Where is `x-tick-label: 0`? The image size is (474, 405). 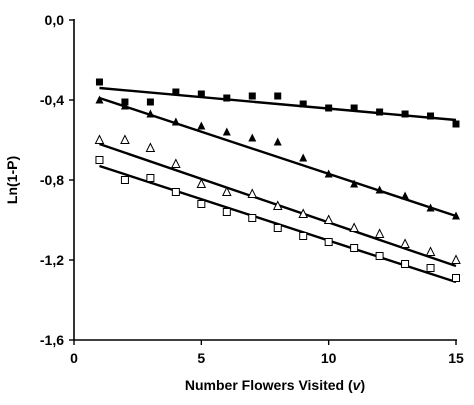 x-tick-label: 0 is located at coordinates (74, 358).